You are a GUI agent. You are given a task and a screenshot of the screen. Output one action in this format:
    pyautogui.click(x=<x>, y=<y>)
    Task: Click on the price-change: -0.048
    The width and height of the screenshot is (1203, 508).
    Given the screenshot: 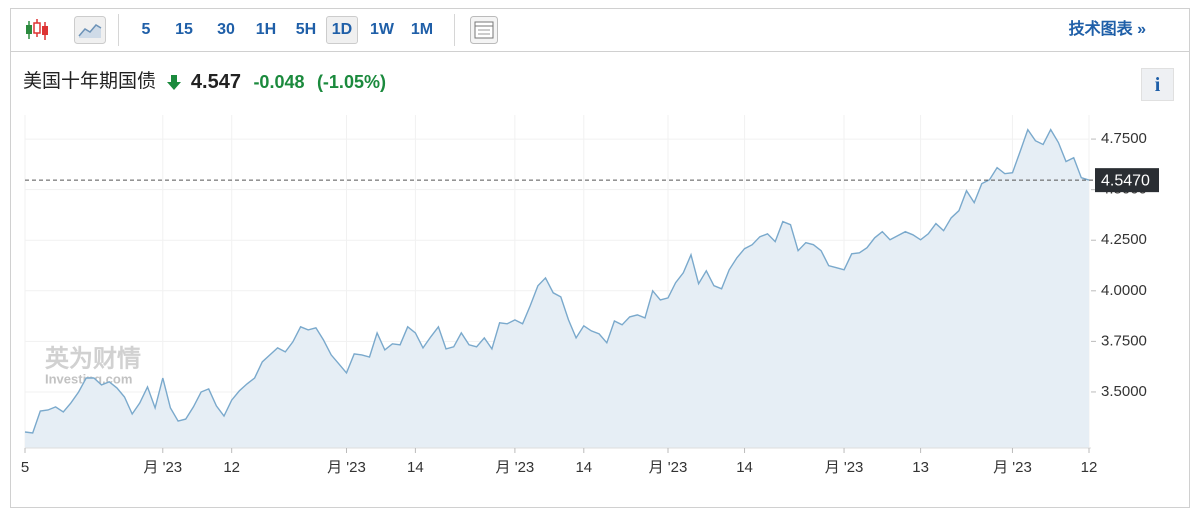 What is the action you would take?
    pyautogui.click(x=279, y=82)
    